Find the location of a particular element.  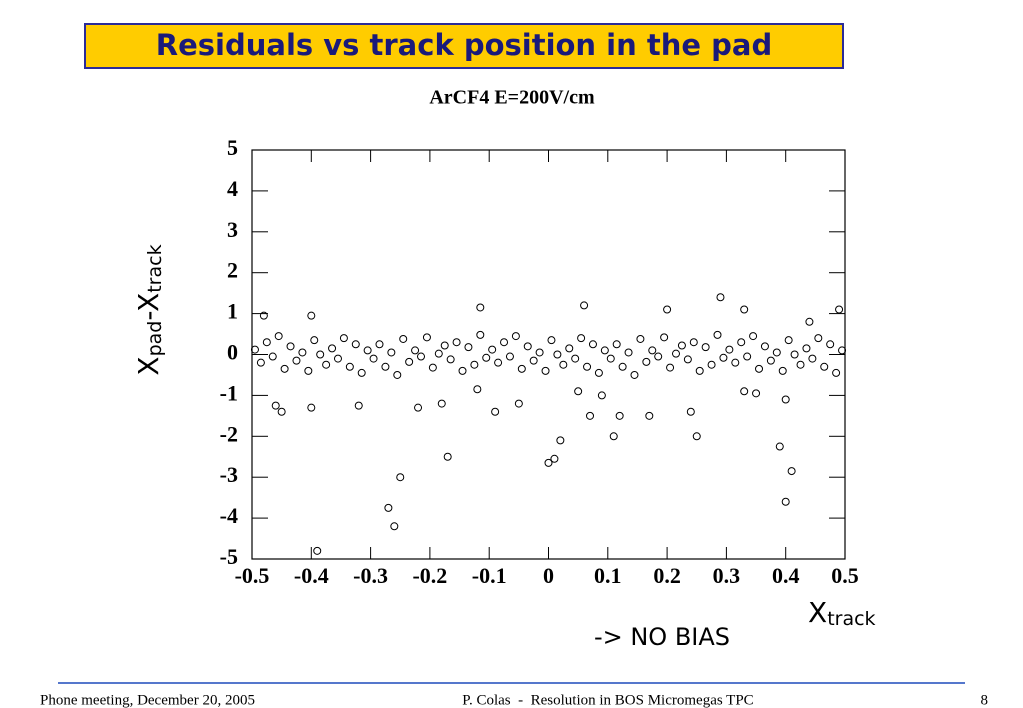

x-tick-label: -0.2 is located at coordinates (429, 575).